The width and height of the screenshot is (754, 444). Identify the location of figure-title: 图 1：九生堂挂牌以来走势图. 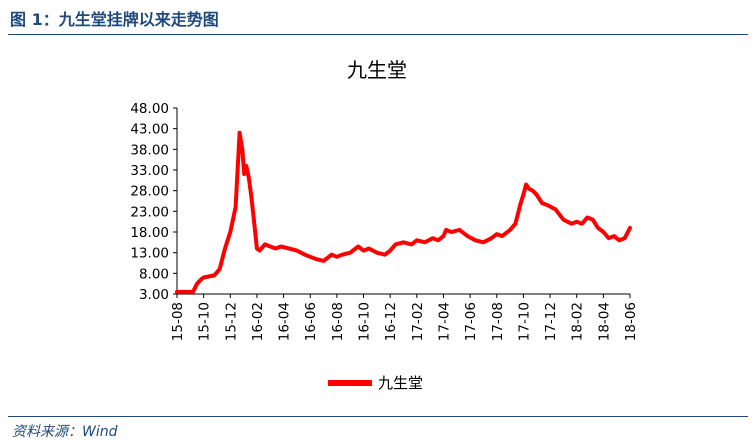
(114, 19).